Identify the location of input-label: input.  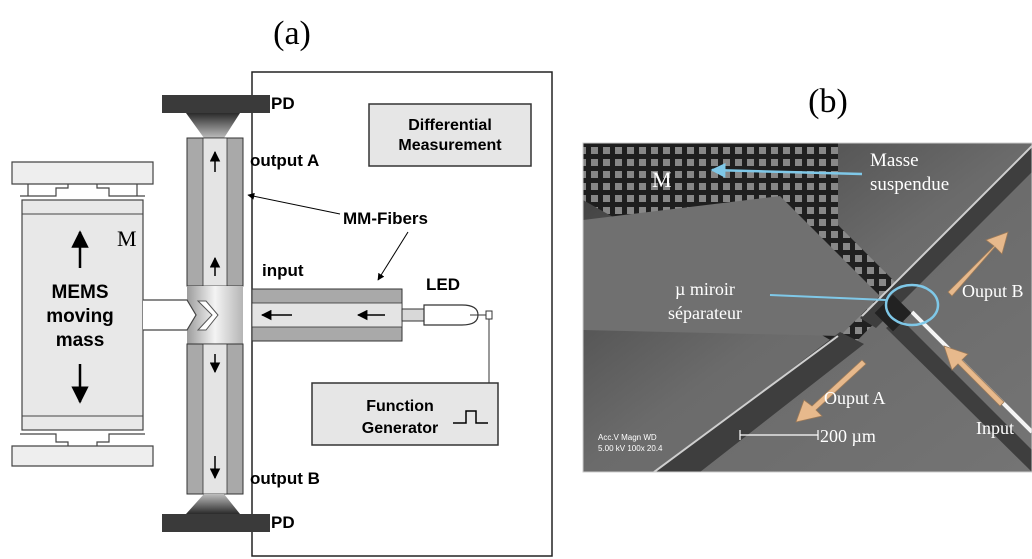
(283, 270).